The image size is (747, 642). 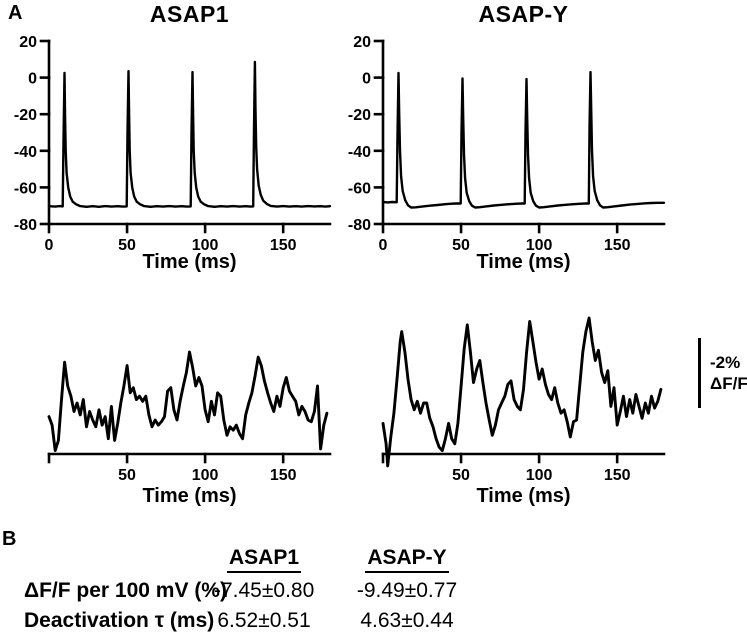 I want to click on table-corner-cell, so click(x=119, y=559).